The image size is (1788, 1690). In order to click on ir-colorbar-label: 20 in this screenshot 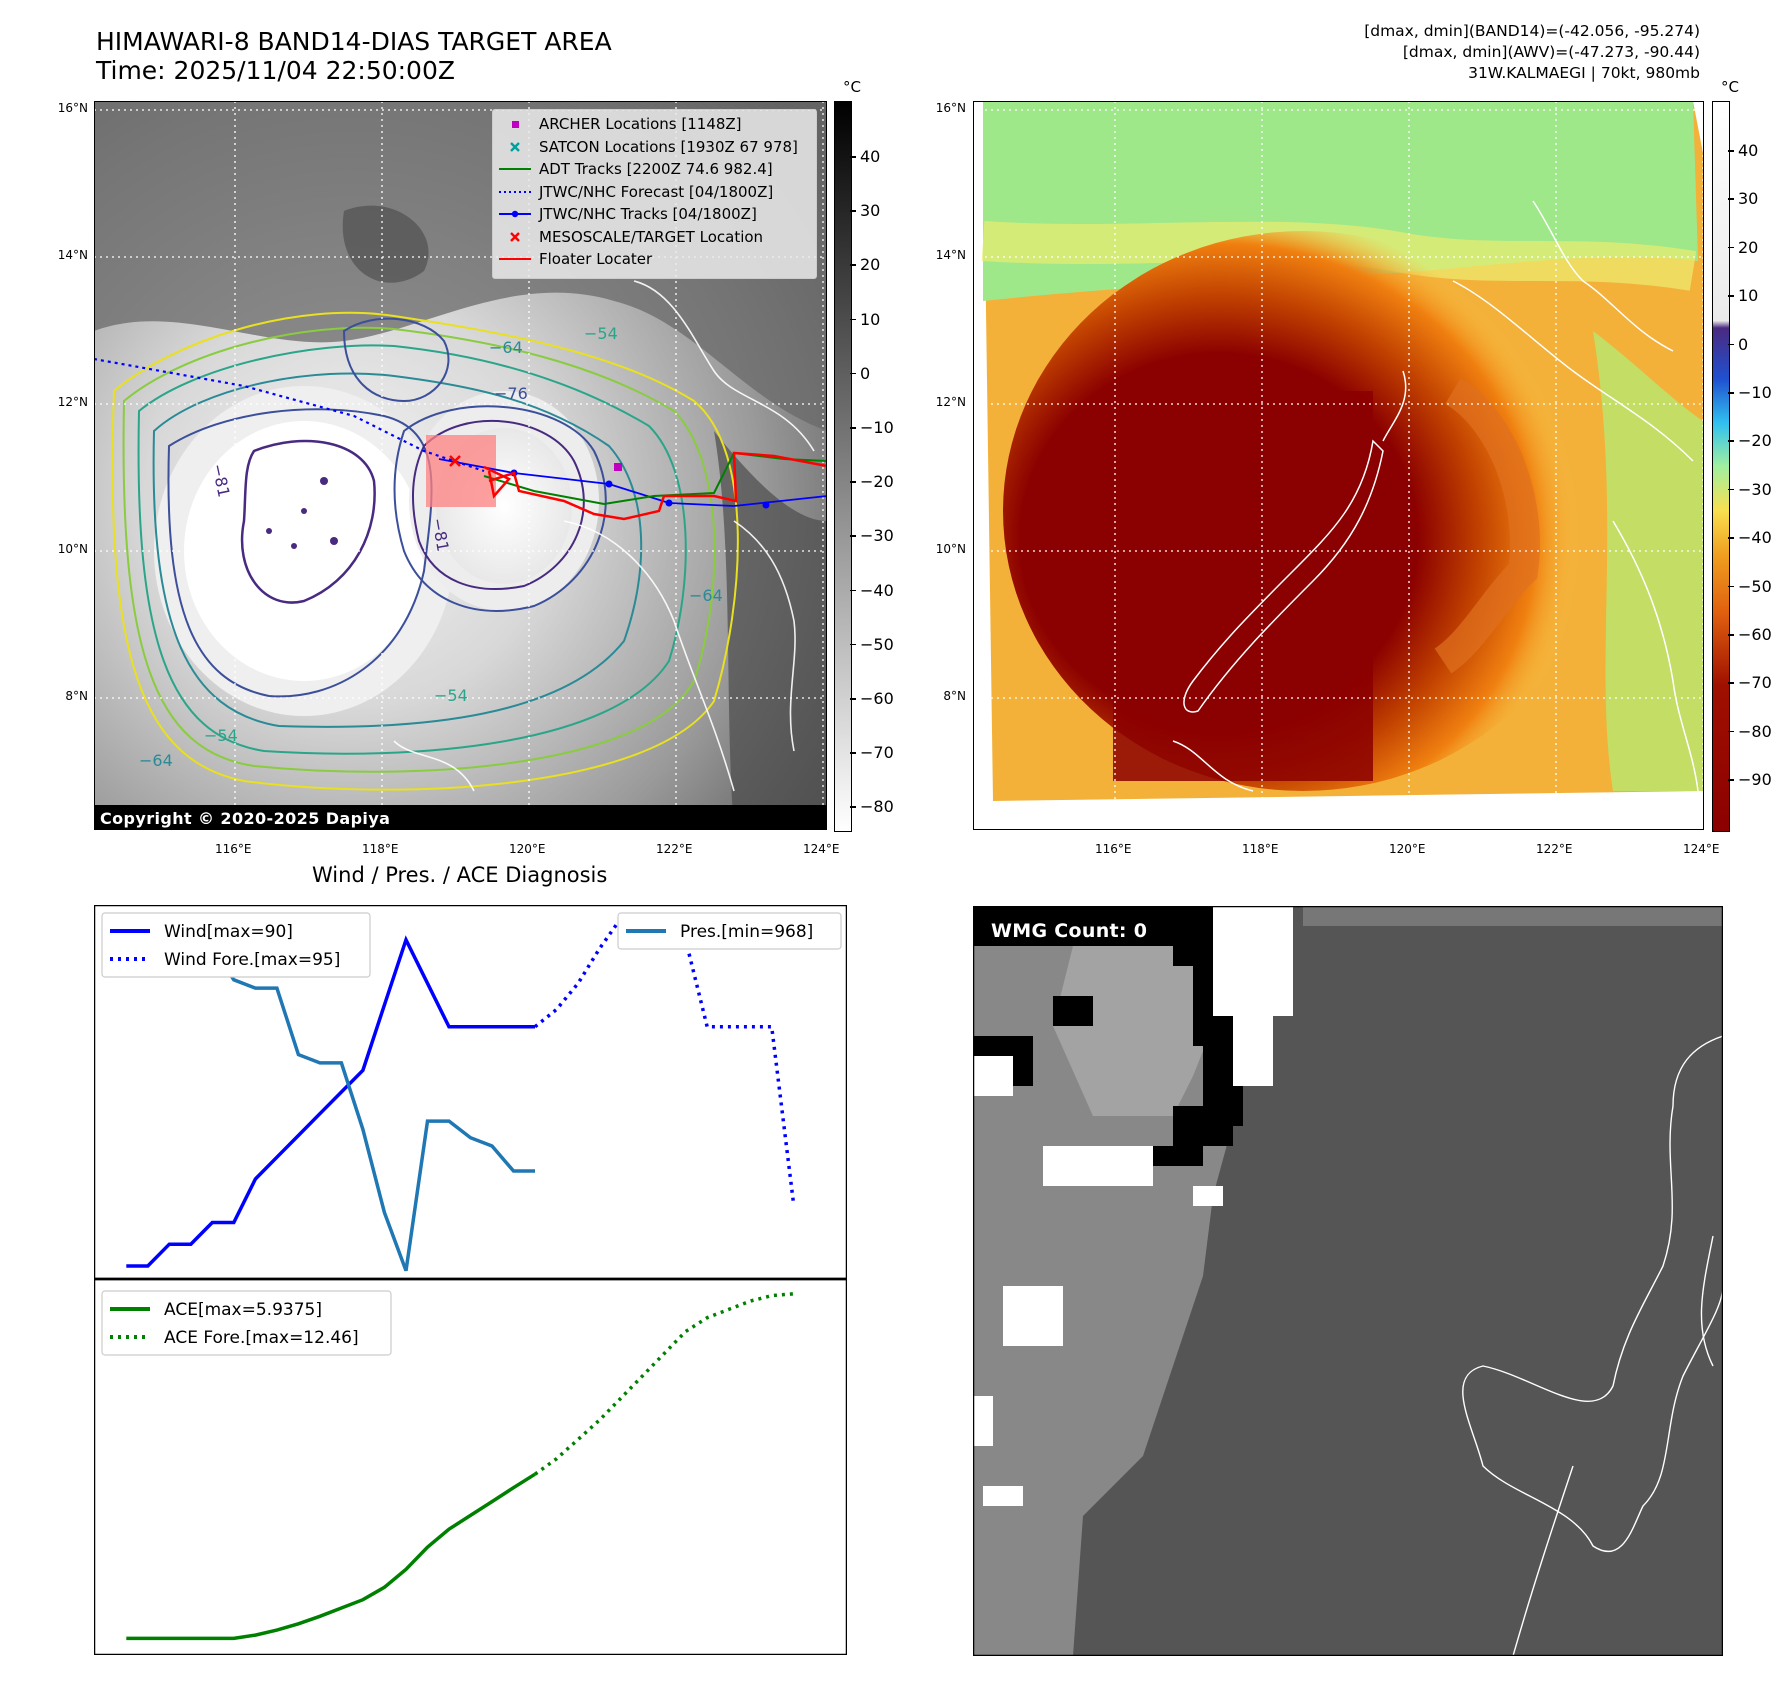, I will do `click(870, 265)`.